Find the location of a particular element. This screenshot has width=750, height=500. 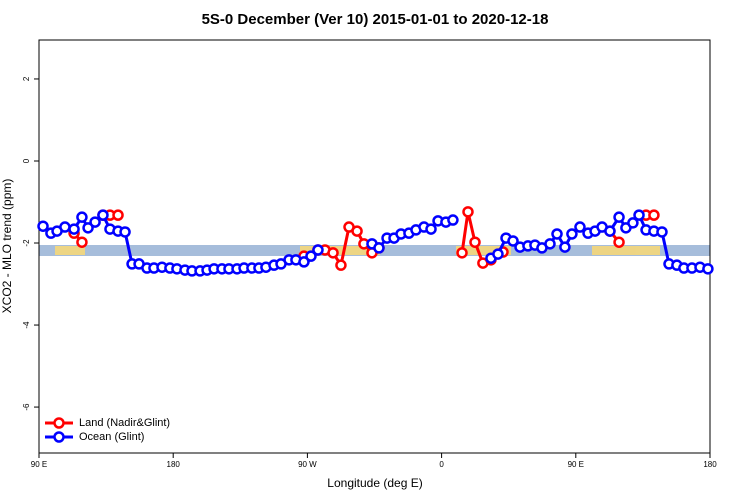

y-tick-label: -2 is located at coordinates (26, 243).